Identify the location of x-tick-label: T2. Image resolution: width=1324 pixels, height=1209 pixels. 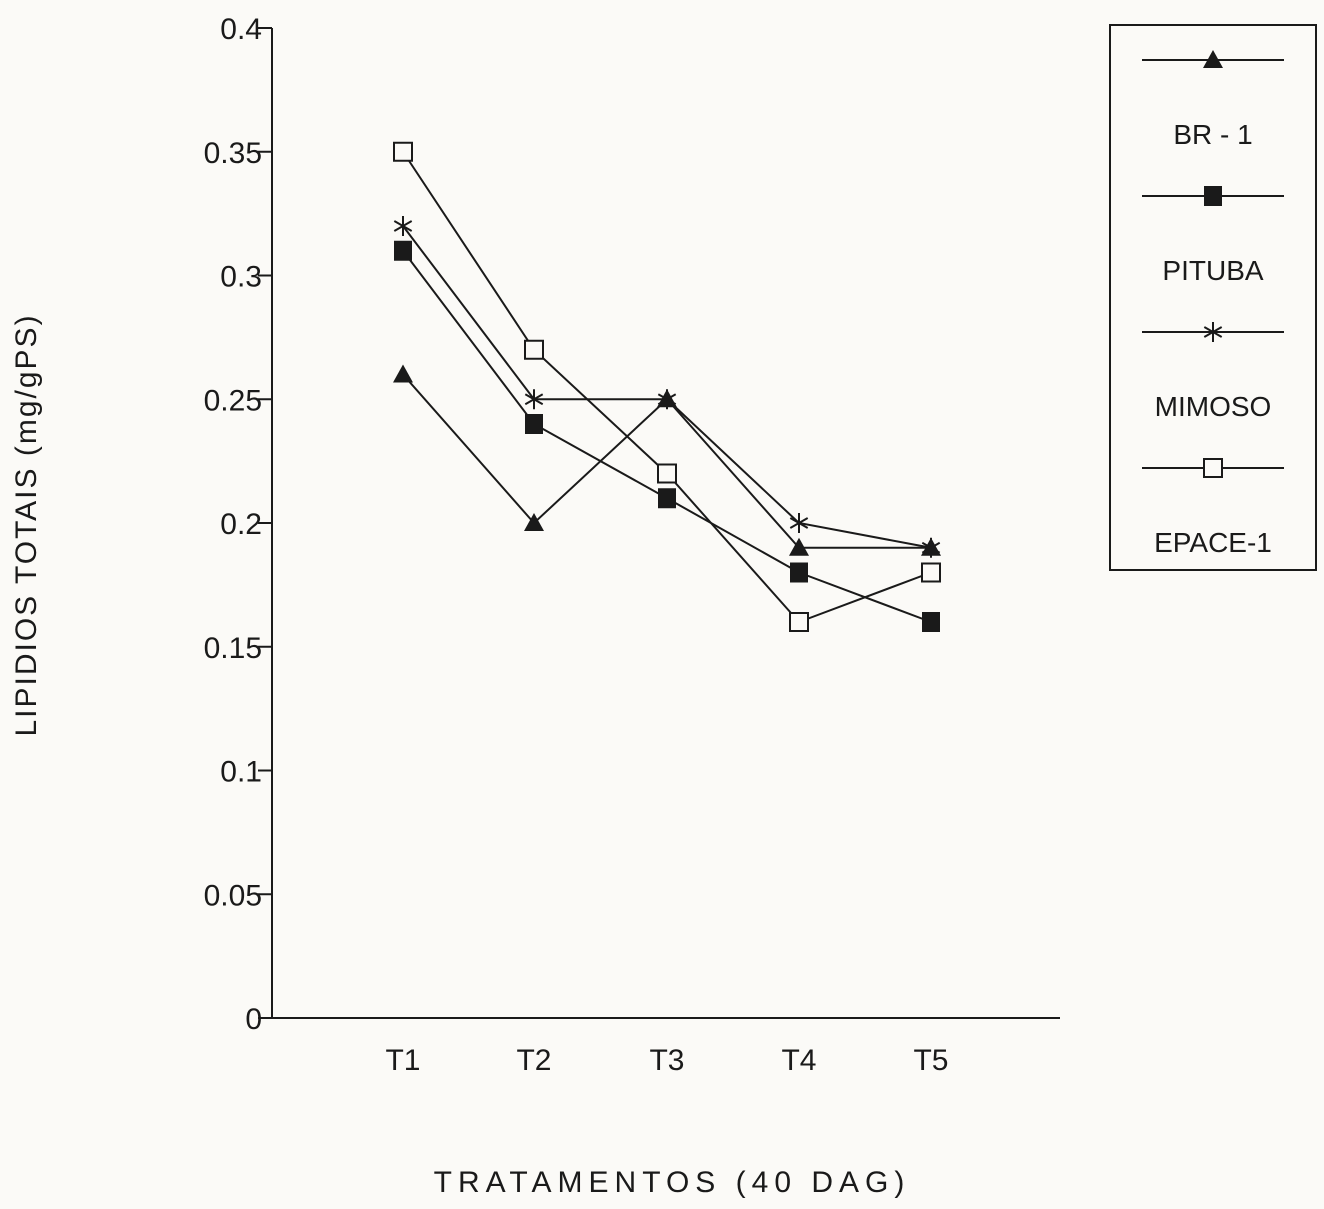
(533, 1060).